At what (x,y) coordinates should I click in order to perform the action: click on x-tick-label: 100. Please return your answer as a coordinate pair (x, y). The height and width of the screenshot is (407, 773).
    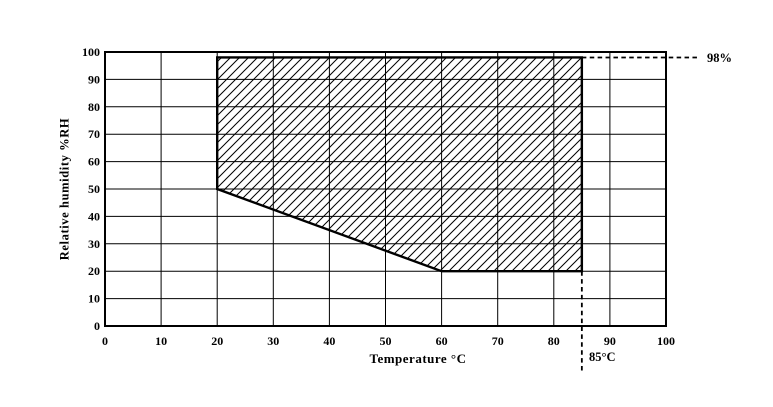
    Looking at the image, I should click on (666, 341).